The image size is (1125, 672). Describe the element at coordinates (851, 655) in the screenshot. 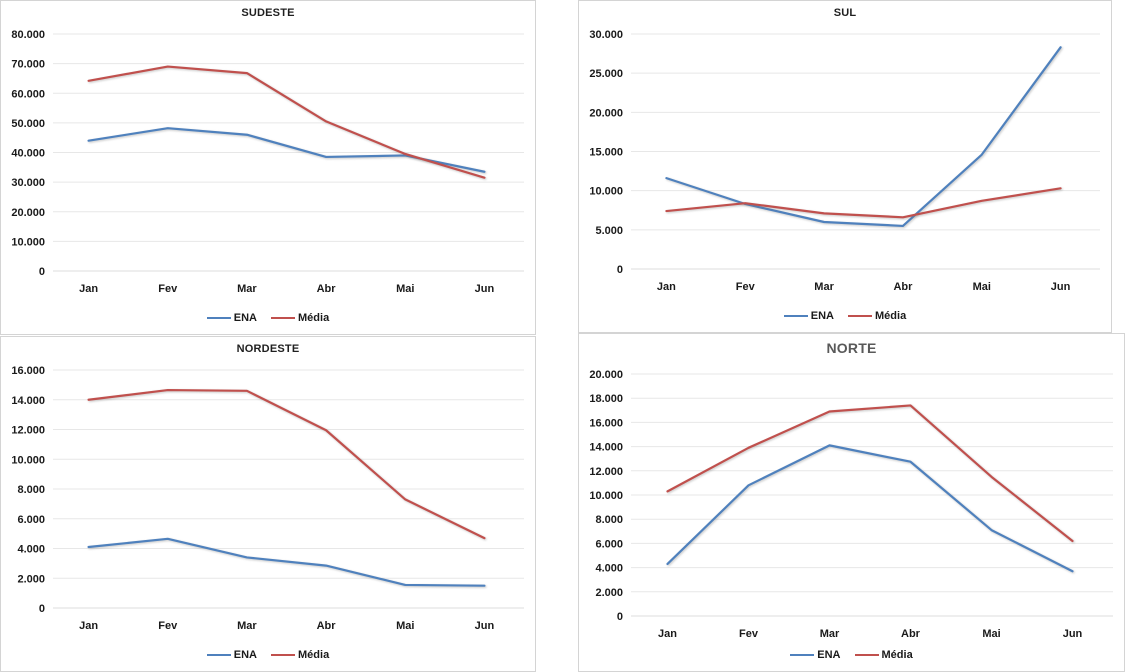

I see `legend-norte: ENA Média` at that location.